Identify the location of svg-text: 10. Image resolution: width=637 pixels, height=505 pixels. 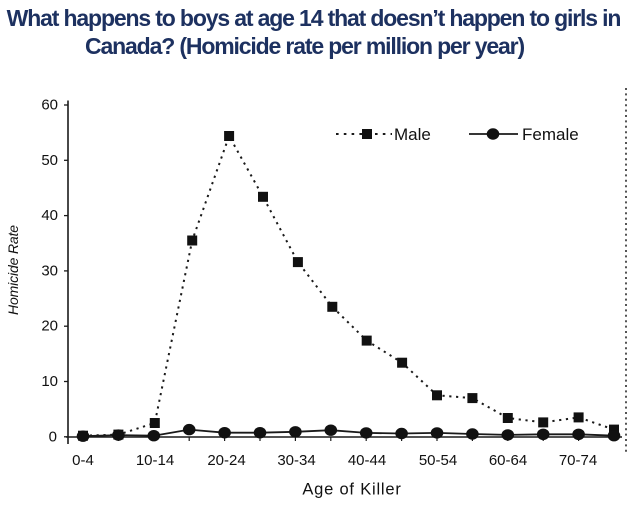
(49, 381).